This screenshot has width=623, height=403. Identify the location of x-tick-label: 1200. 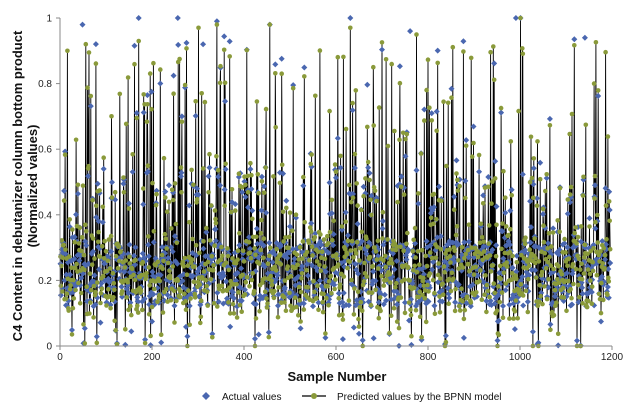
(612, 357).